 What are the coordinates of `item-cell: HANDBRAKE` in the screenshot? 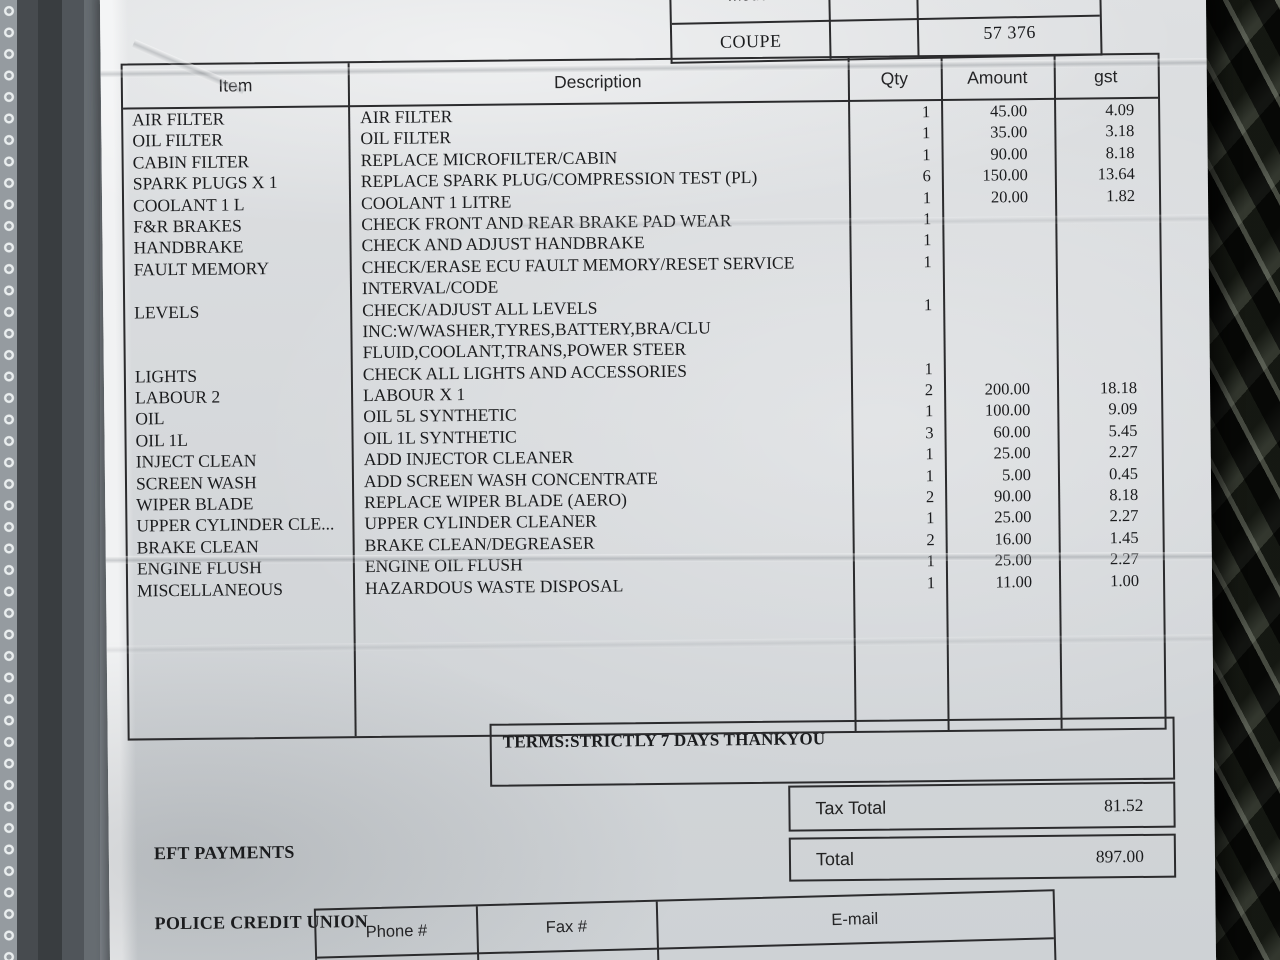 It's located at (188, 247).